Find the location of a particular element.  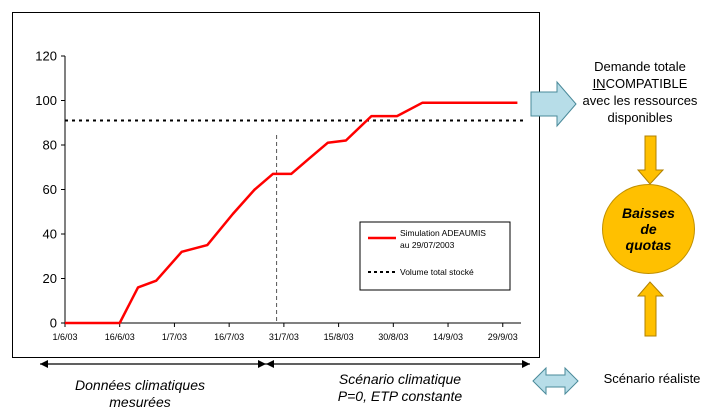

demand-line-3: avec les ressources is located at coordinates (639, 100).